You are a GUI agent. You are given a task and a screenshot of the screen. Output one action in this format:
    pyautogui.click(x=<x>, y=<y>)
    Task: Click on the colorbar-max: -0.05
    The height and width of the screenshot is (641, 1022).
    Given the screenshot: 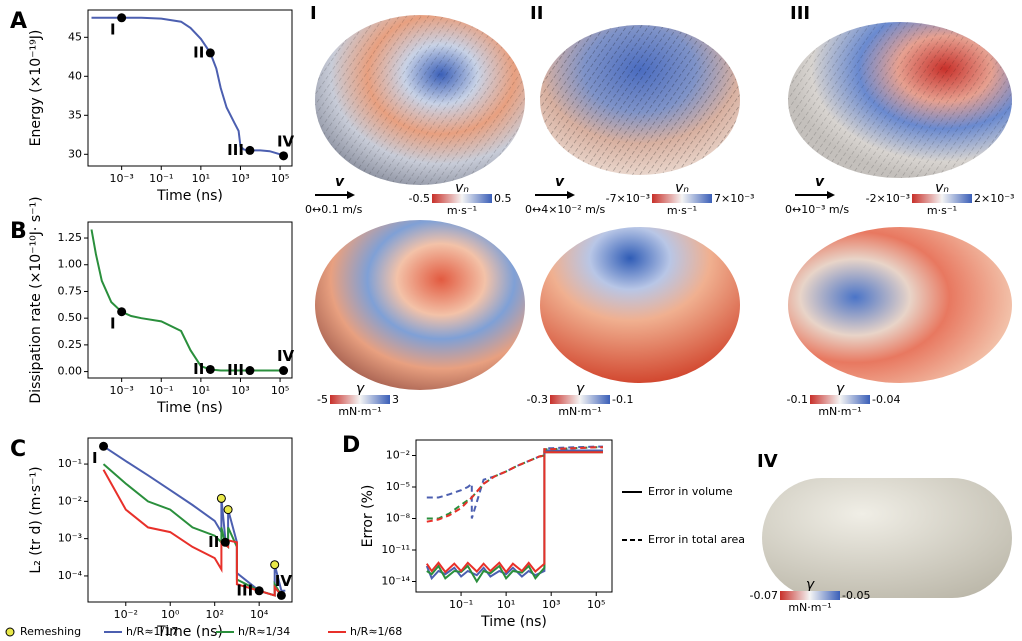 What is the action you would take?
    pyautogui.click(x=856, y=595)
    